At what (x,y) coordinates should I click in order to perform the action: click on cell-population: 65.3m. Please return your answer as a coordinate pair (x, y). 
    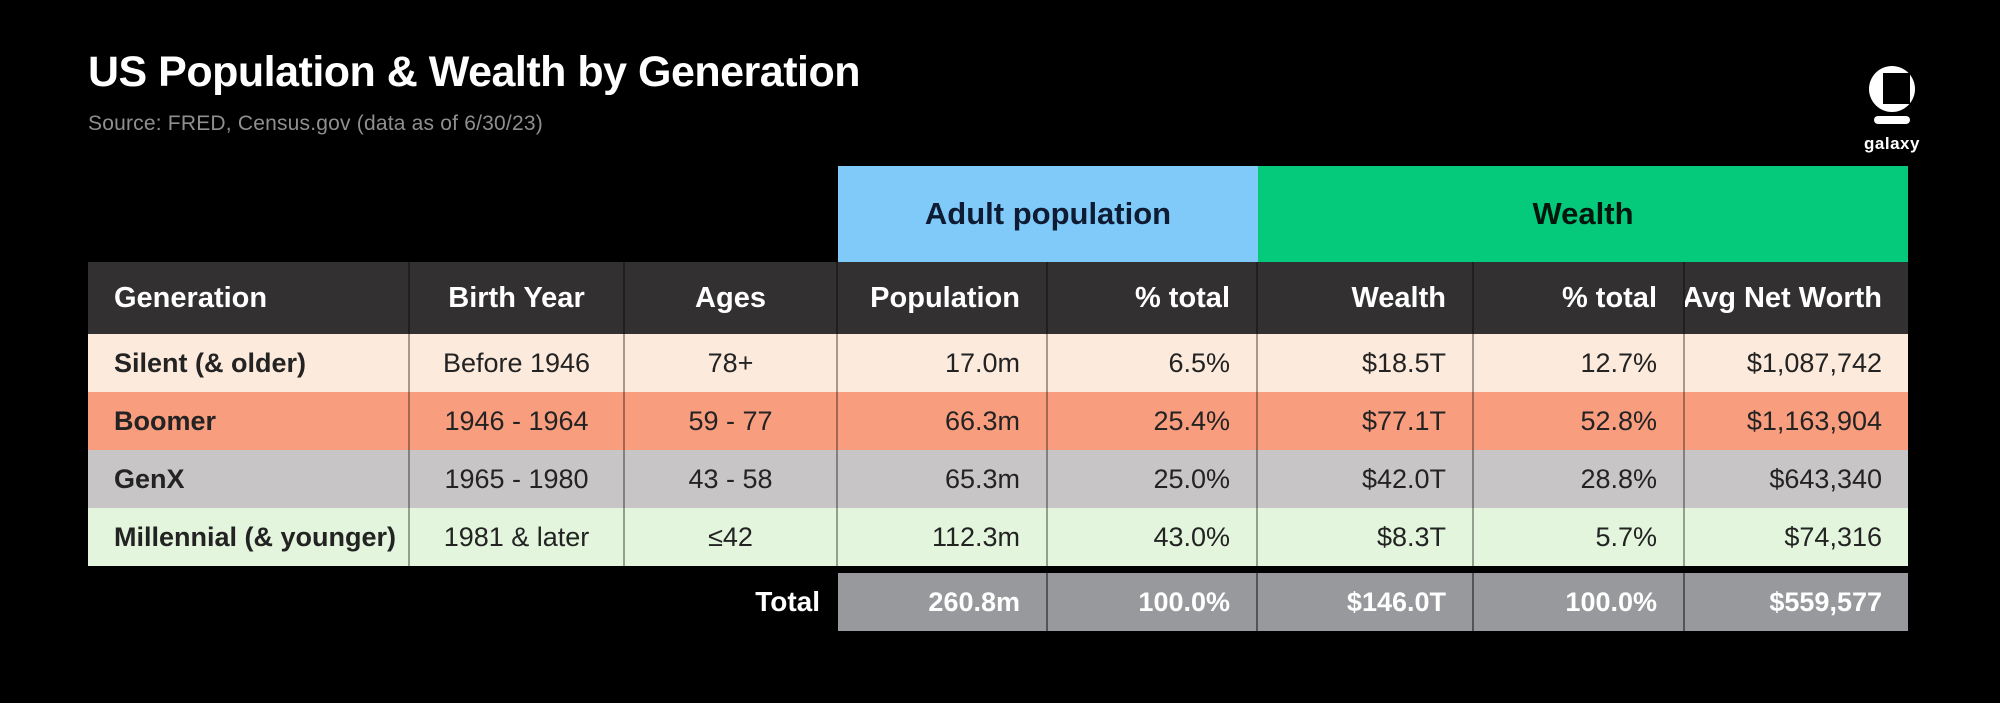
    Looking at the image, I should click on (943, 479).